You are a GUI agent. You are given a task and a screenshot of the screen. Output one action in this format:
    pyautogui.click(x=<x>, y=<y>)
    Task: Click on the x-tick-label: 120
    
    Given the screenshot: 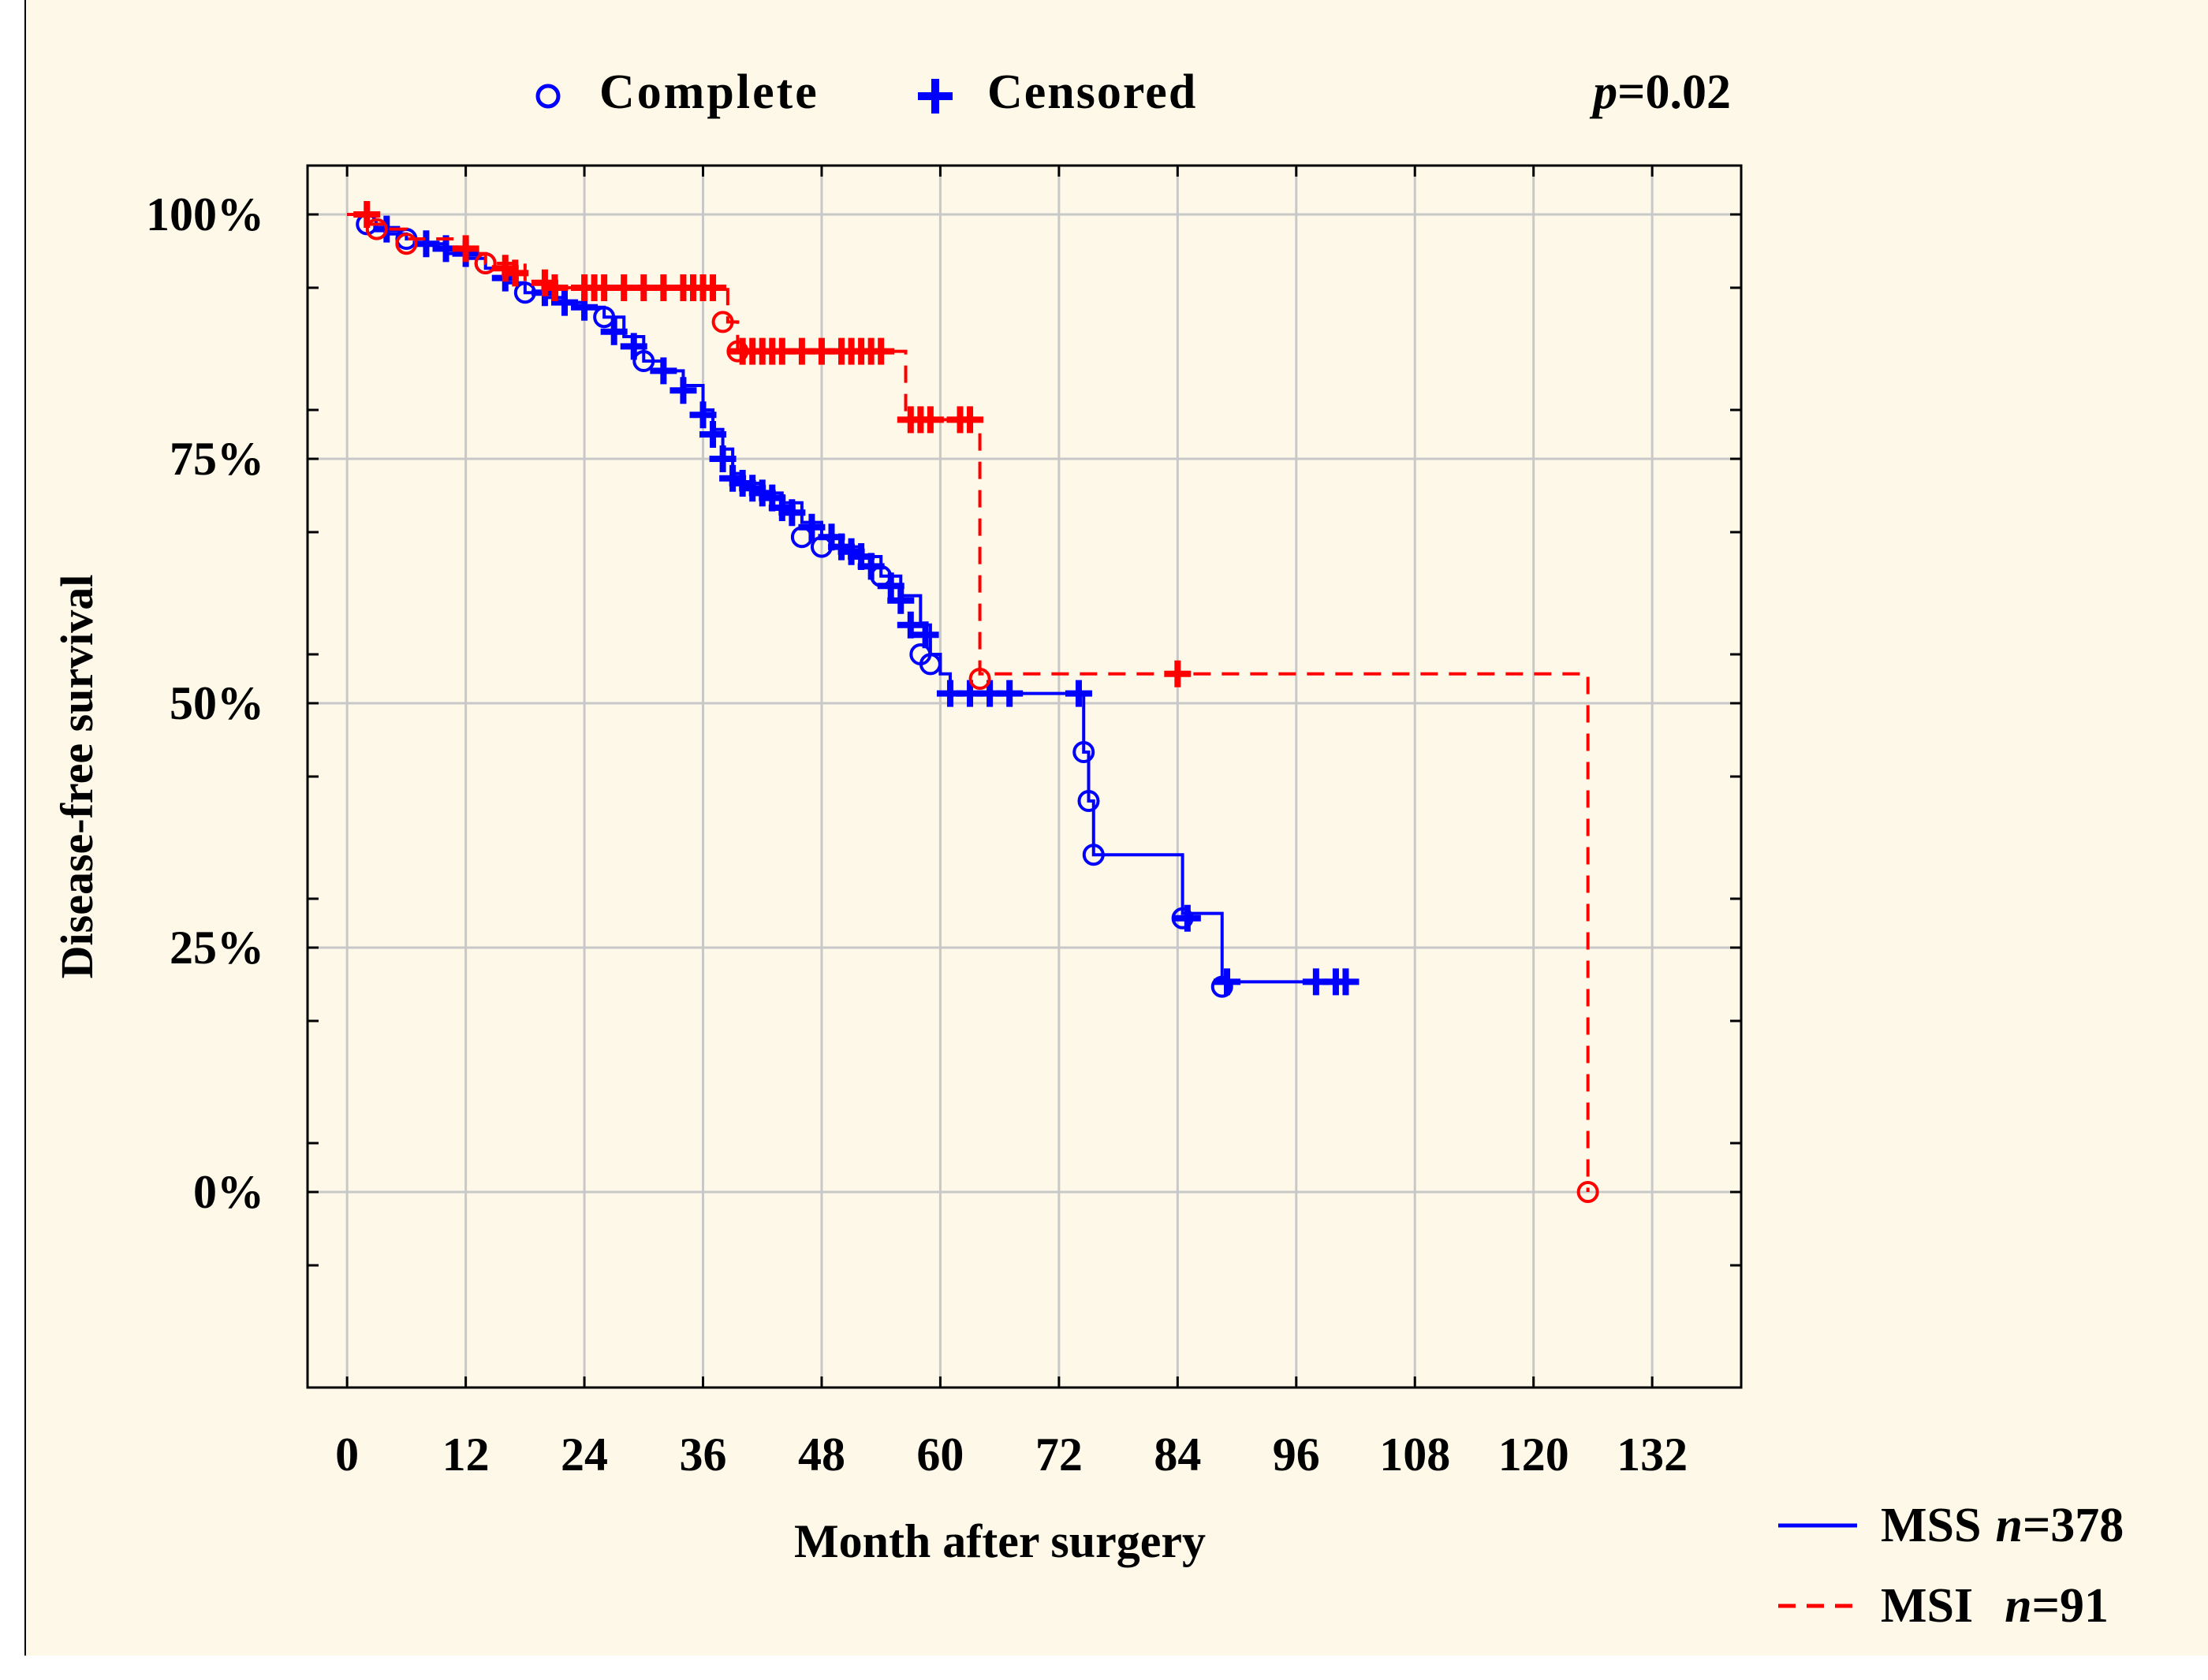 What is the action you would take?
    pyautogui.click(x=1534, y=1455)
    